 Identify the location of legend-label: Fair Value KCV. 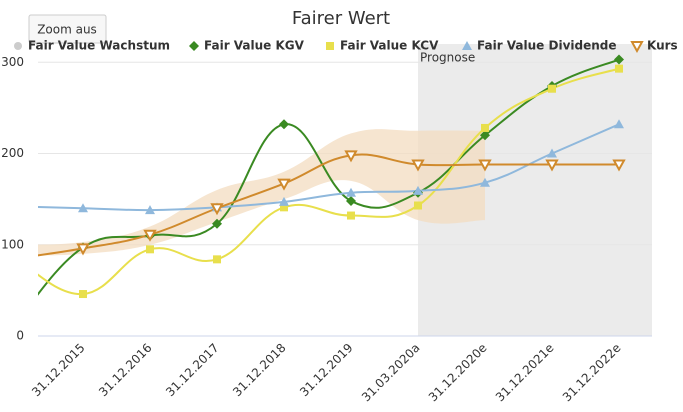
(389, 46).